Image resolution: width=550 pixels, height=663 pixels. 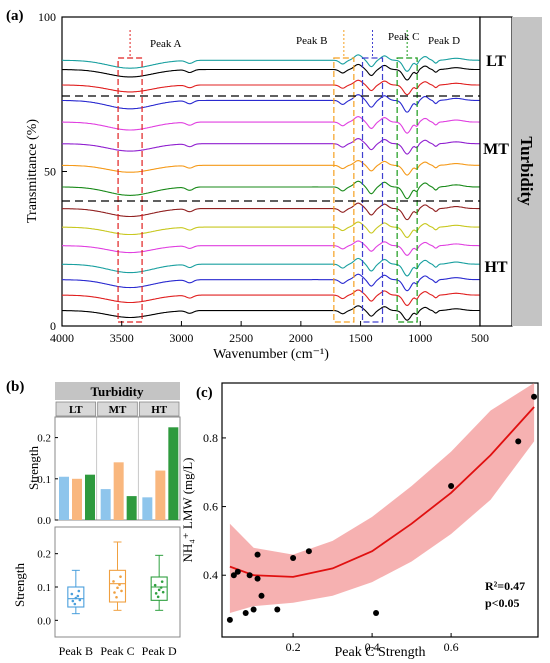 What do you see at coordinates (451, 647) in the screenshot?
I see `c-xtick-label-0.6: 0.6` at bounding box center [451, 647].